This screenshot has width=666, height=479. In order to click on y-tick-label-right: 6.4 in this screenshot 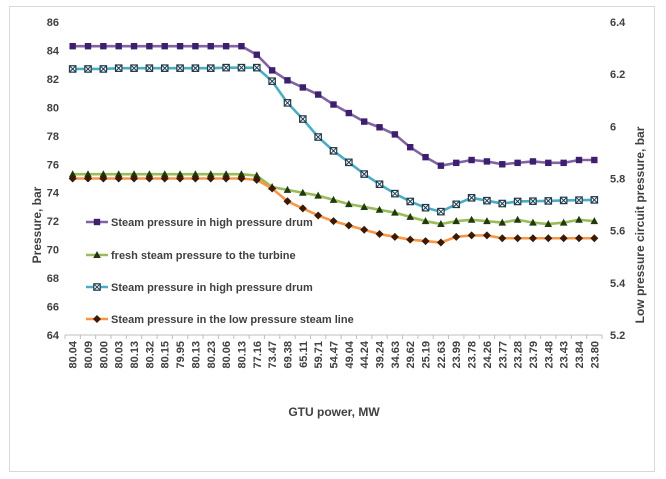, I will do `click(618, 23)`.